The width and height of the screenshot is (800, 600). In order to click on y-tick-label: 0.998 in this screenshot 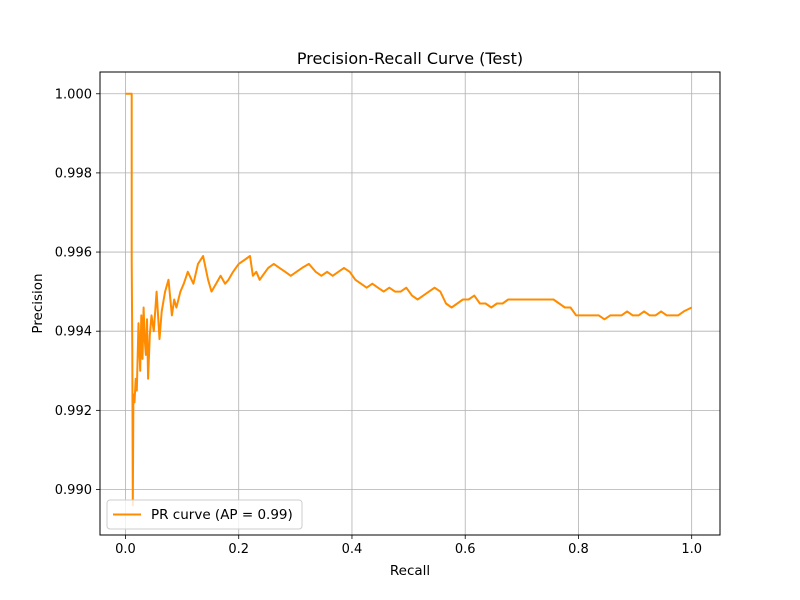, I will do `click(73, 173)`.